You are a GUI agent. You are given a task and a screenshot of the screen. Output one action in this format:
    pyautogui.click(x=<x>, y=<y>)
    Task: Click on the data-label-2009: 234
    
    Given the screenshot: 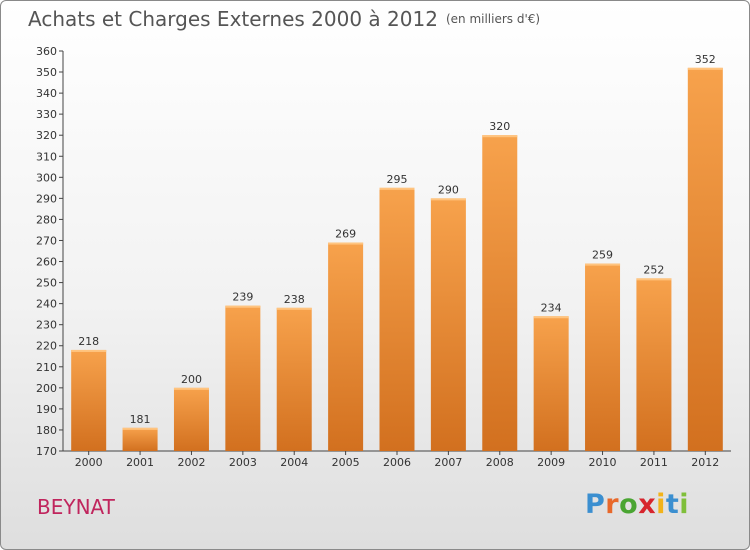 What is the action you would take?
    pyautogui.click(x=551, y=307)
    